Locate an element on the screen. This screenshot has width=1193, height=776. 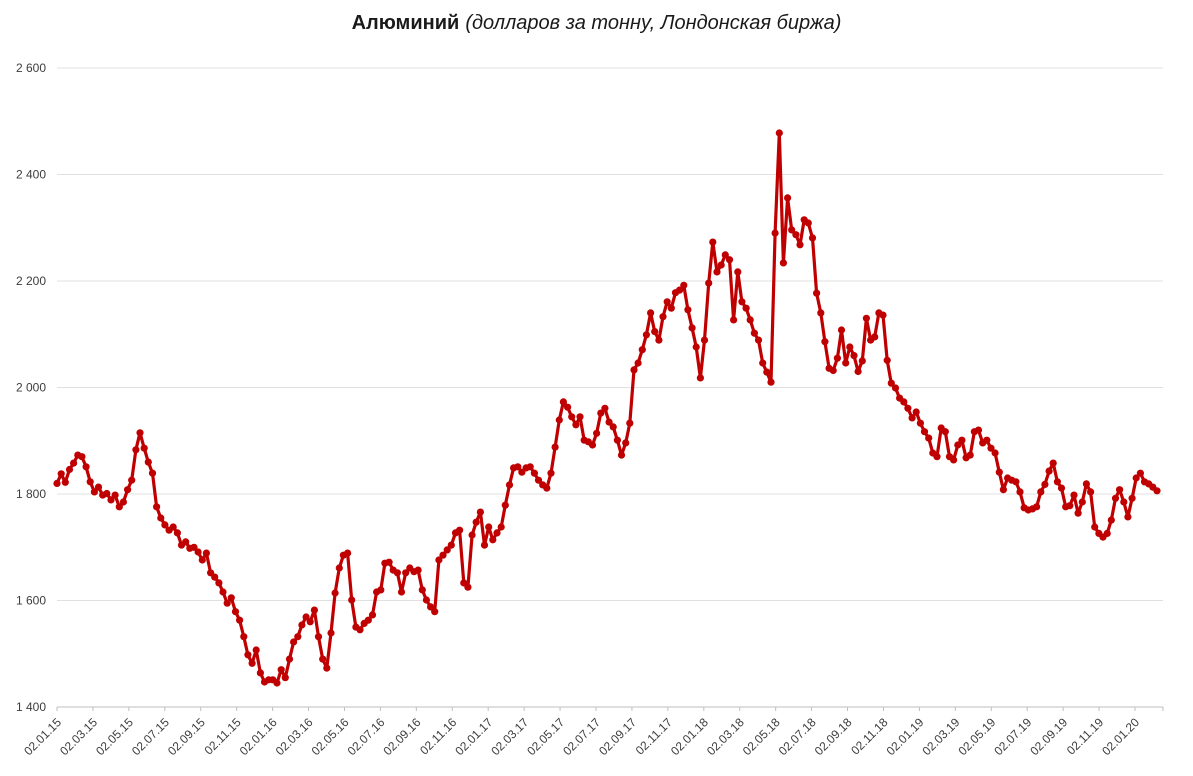
x-tick-label: 02.11.18 is located at coordinates (869, 736).